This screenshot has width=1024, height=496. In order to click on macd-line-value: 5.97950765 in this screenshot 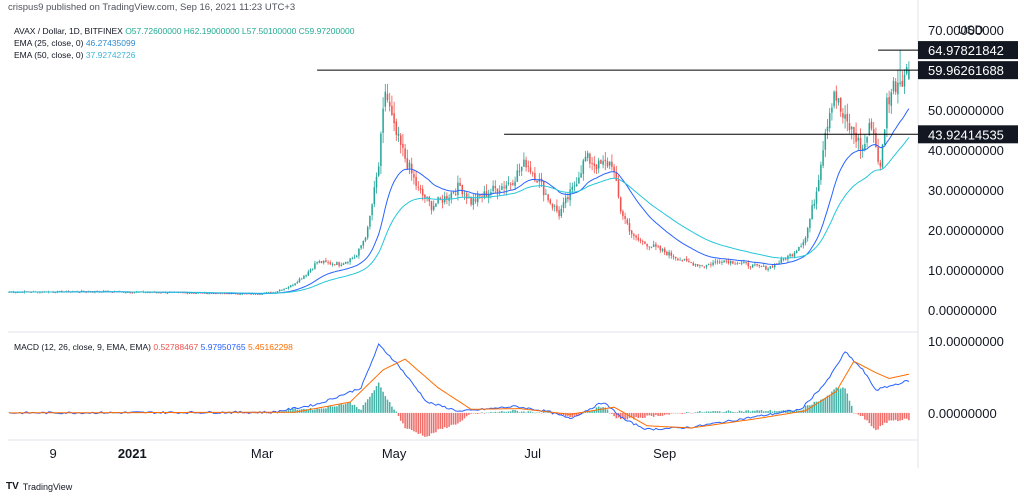, I will do `click(223, 347)`.